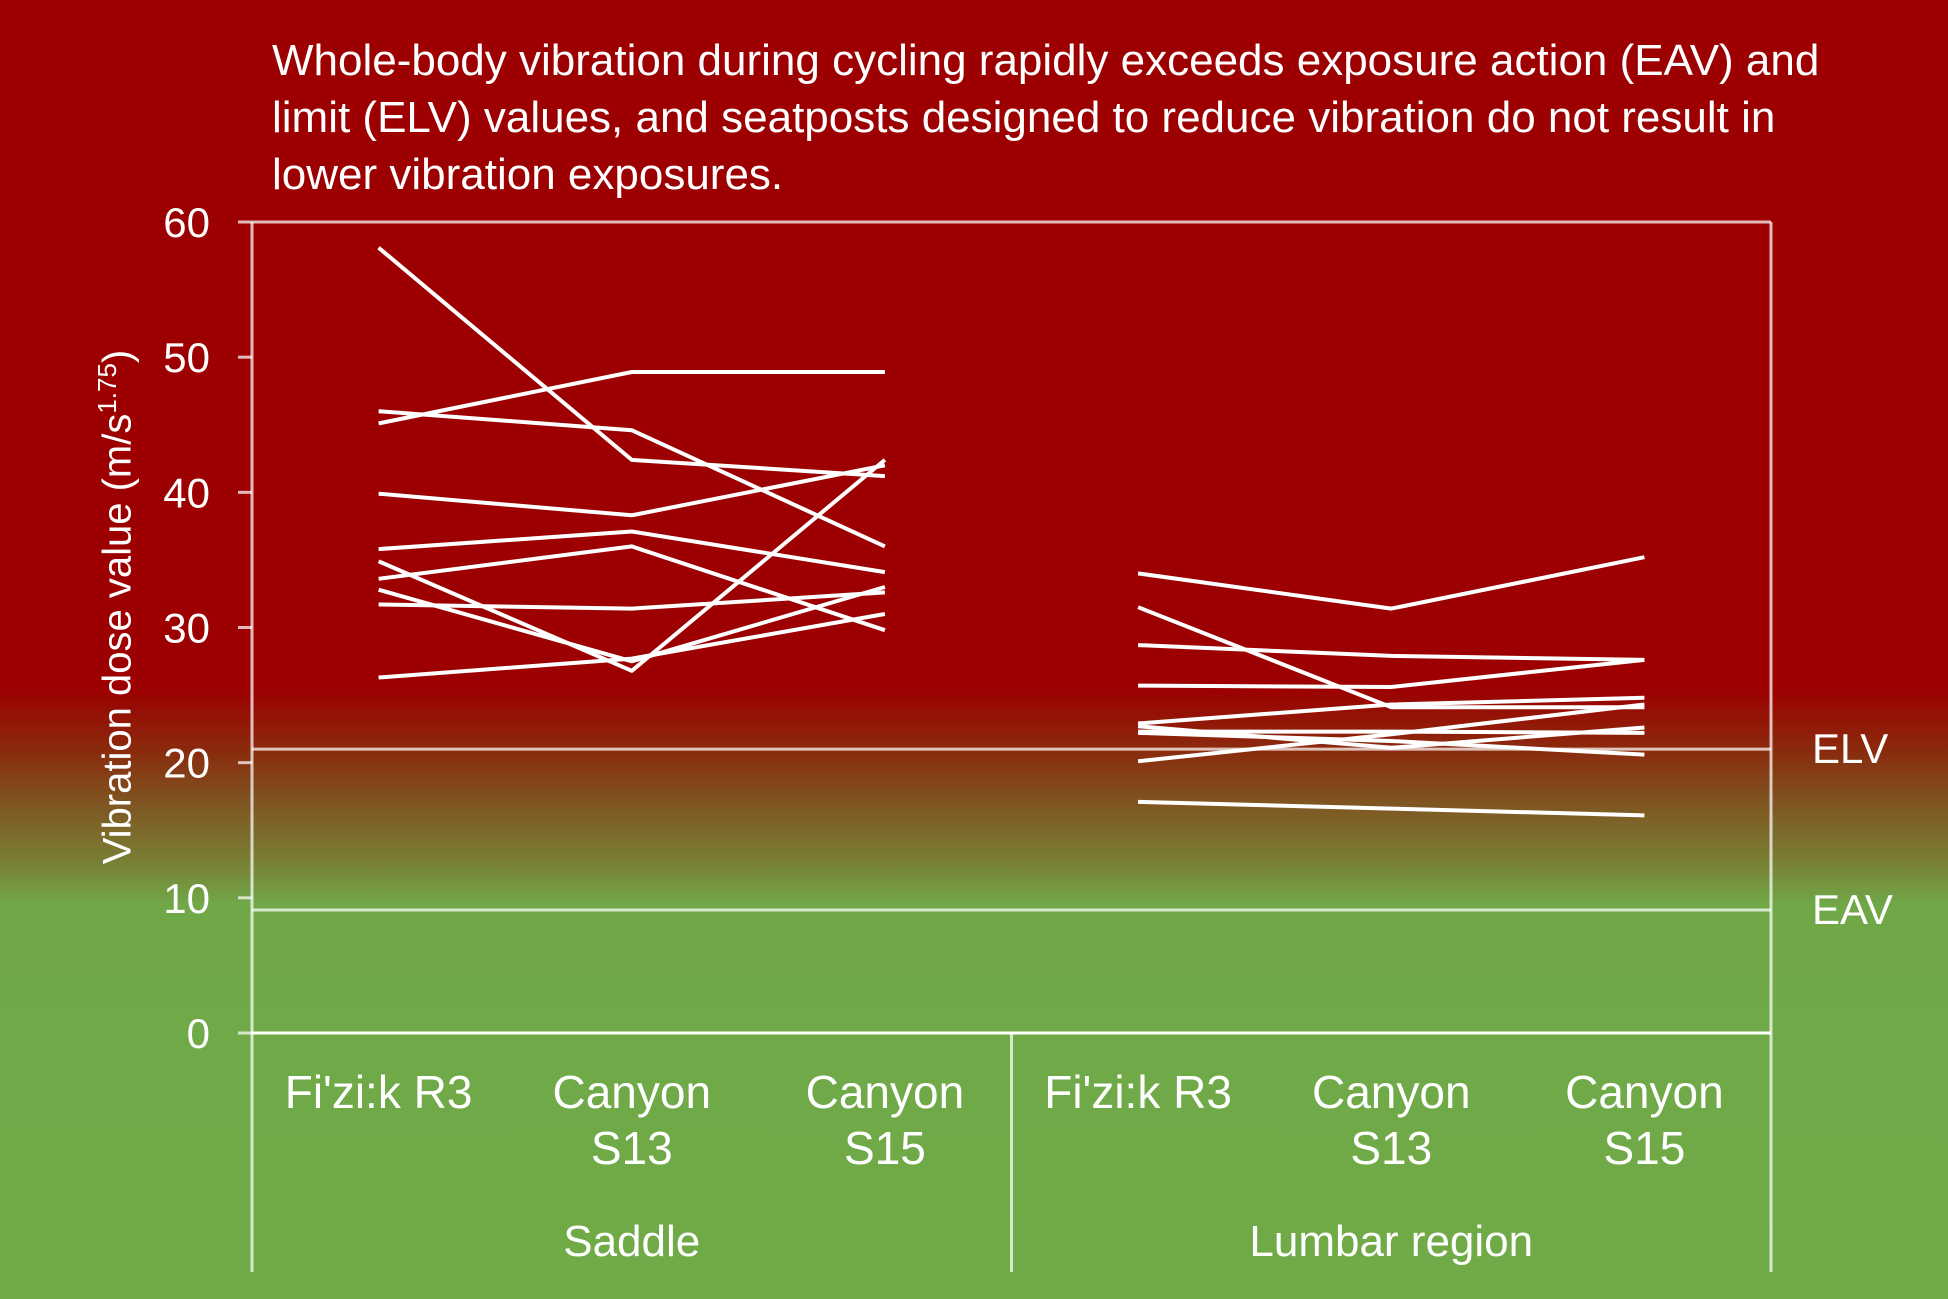 The width and height of the screenshot is (1948, 1299). What do you see at coordinates (198, 1033) in the screenshot?
I see `y-tick-label: 0` at bounding box center [198, 1033].